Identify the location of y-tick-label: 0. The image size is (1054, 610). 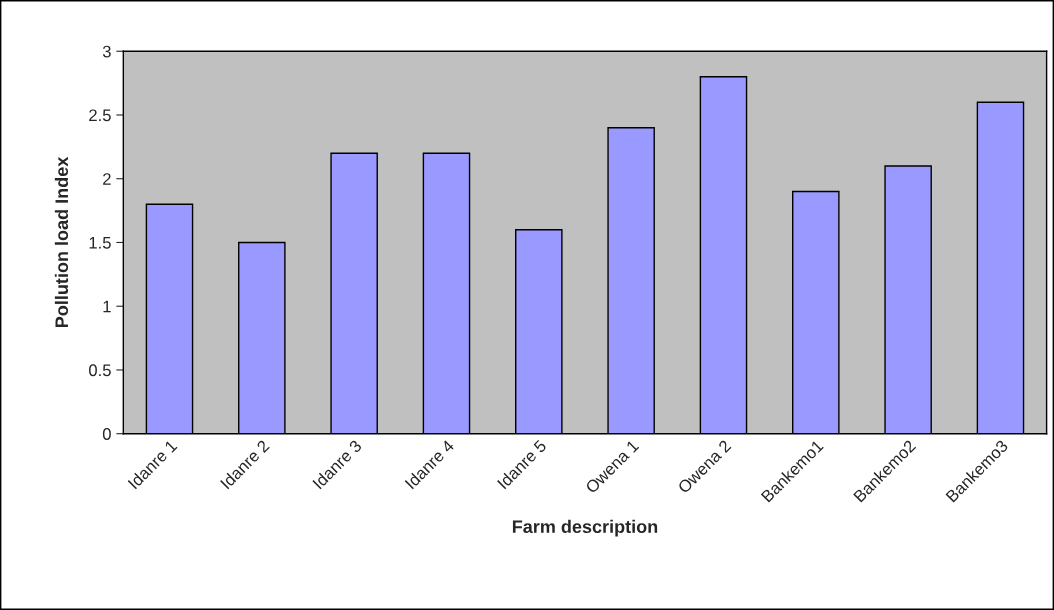
(106, 434).